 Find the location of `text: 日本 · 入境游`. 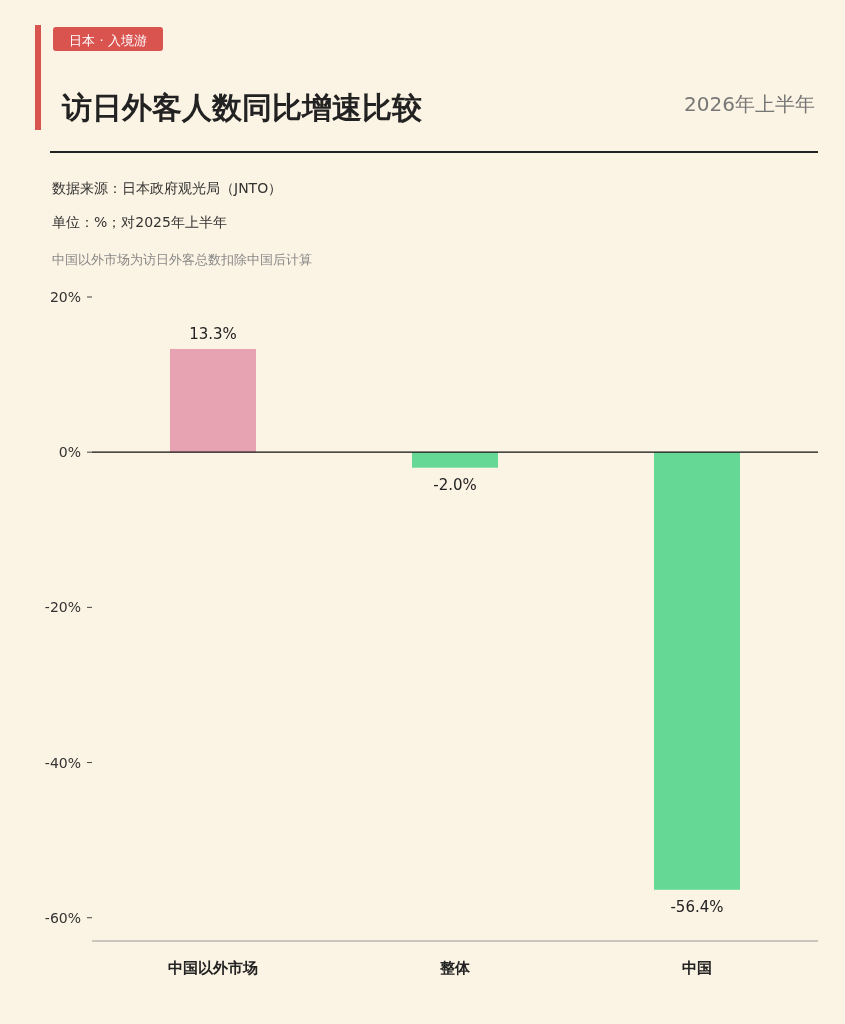

text: 日本 · 入境游 is located at coordinates (108, 40).